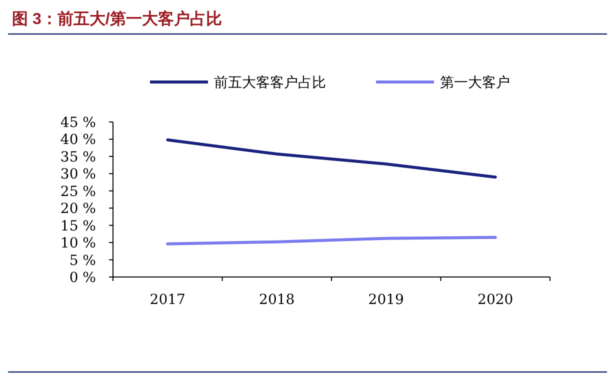 The image size is (615, 380). What do you see at coordinates (270, 82) in the screenshot?
I see `legend-label: 前五大客客户占比` at bounding box center [270, 82].